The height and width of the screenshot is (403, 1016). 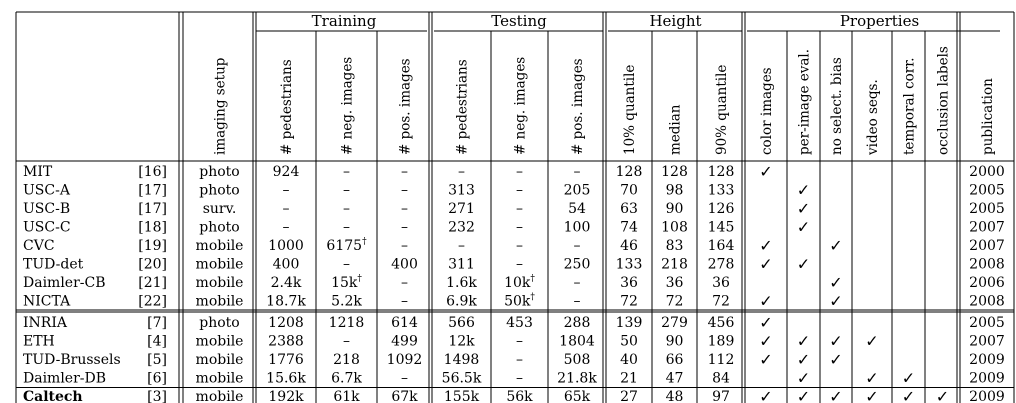 I want to click on group-header-training: Training, so click(x=344, y=21).